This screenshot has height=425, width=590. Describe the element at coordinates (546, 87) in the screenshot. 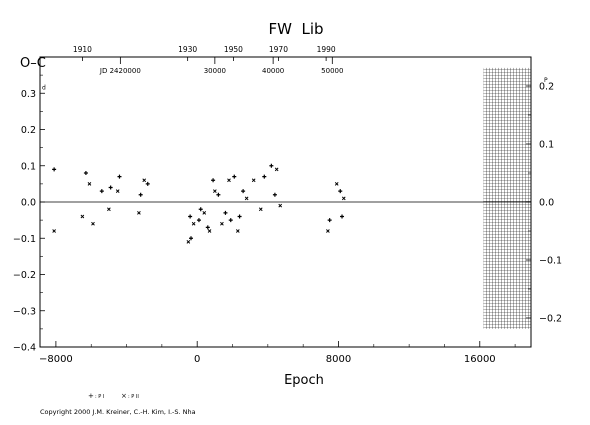

I see `right-y-tick-label: 0.2` at that location.